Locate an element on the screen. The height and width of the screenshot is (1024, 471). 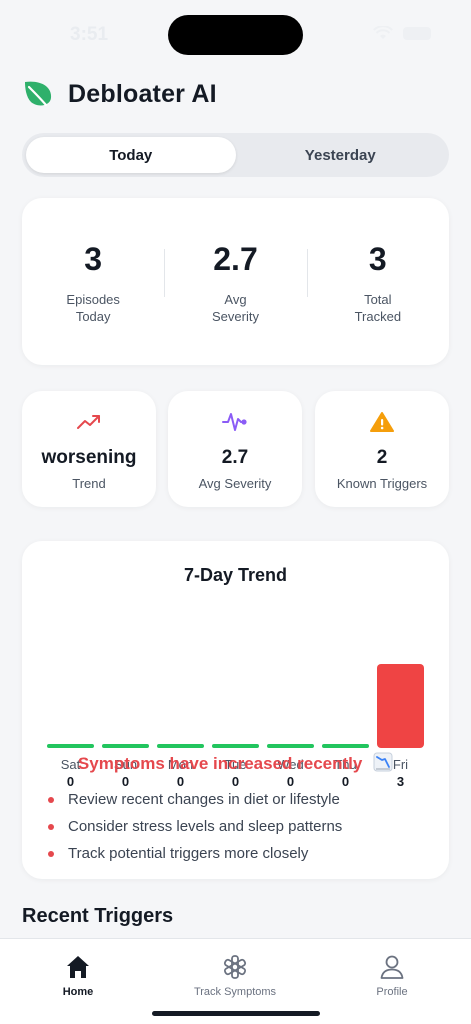
stat-triggers-value: 2 is located at coordinates (382, 457).